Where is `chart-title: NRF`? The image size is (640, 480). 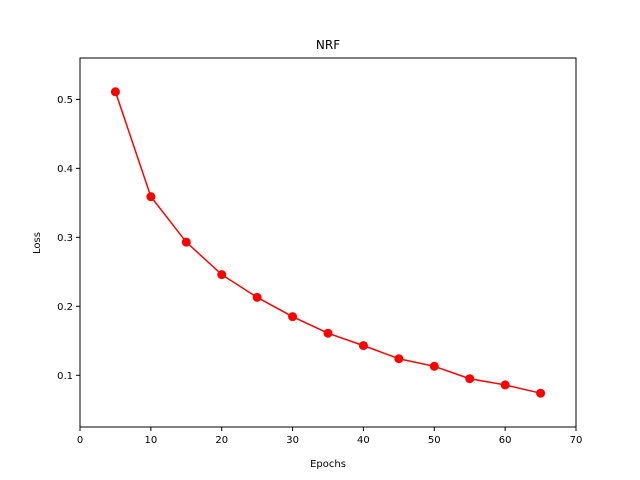
chart-title: NRF is located at coordinates (328, 45).